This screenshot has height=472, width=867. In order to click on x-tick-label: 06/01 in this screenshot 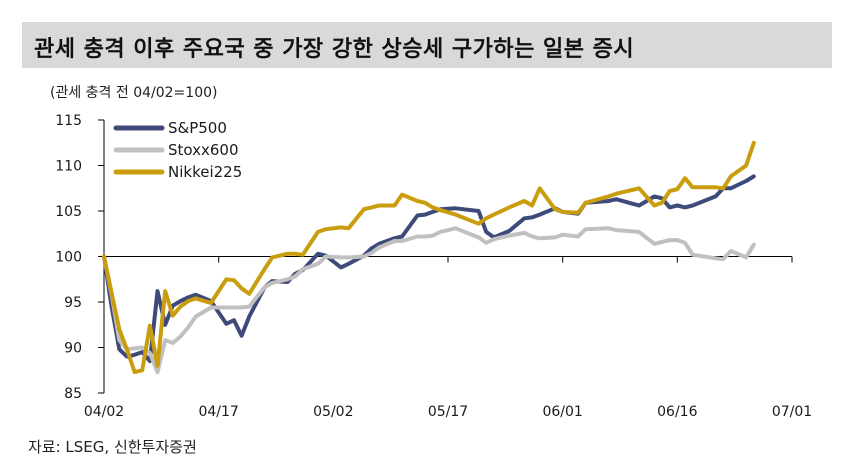, I will do `click(562, 412)`.